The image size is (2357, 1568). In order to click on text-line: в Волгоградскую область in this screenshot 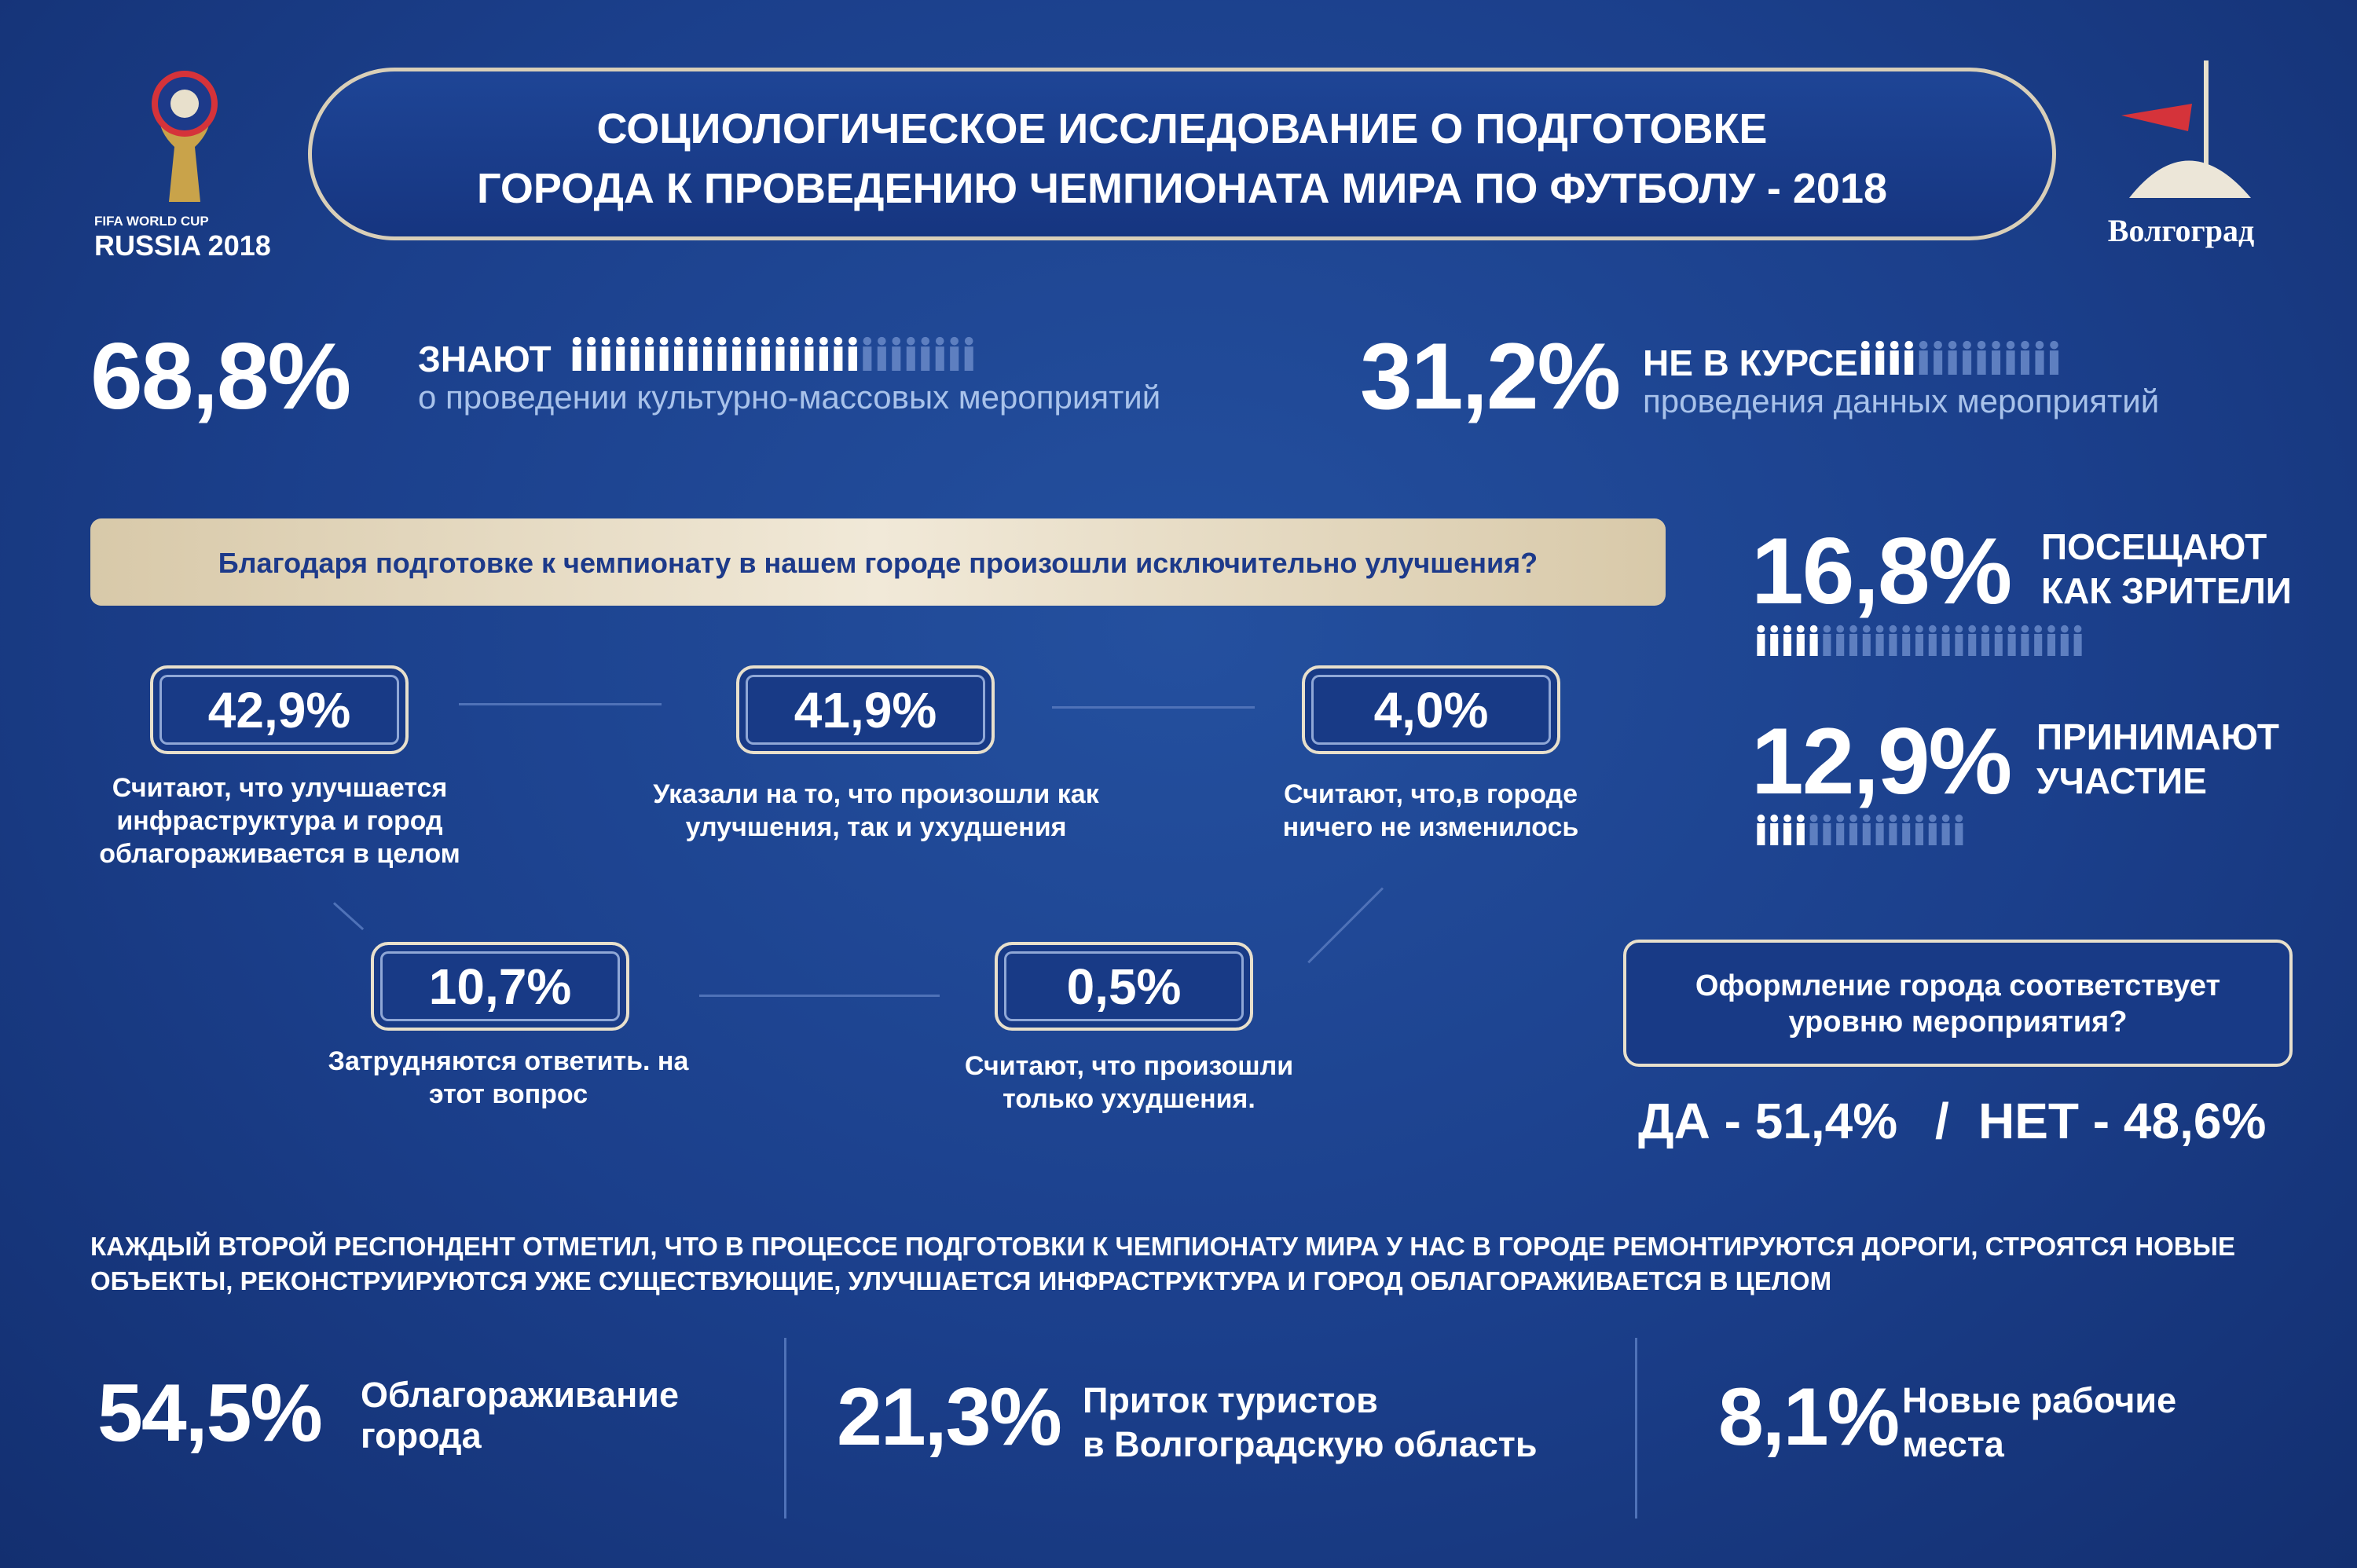, I will do `click(1310, 1444)`.